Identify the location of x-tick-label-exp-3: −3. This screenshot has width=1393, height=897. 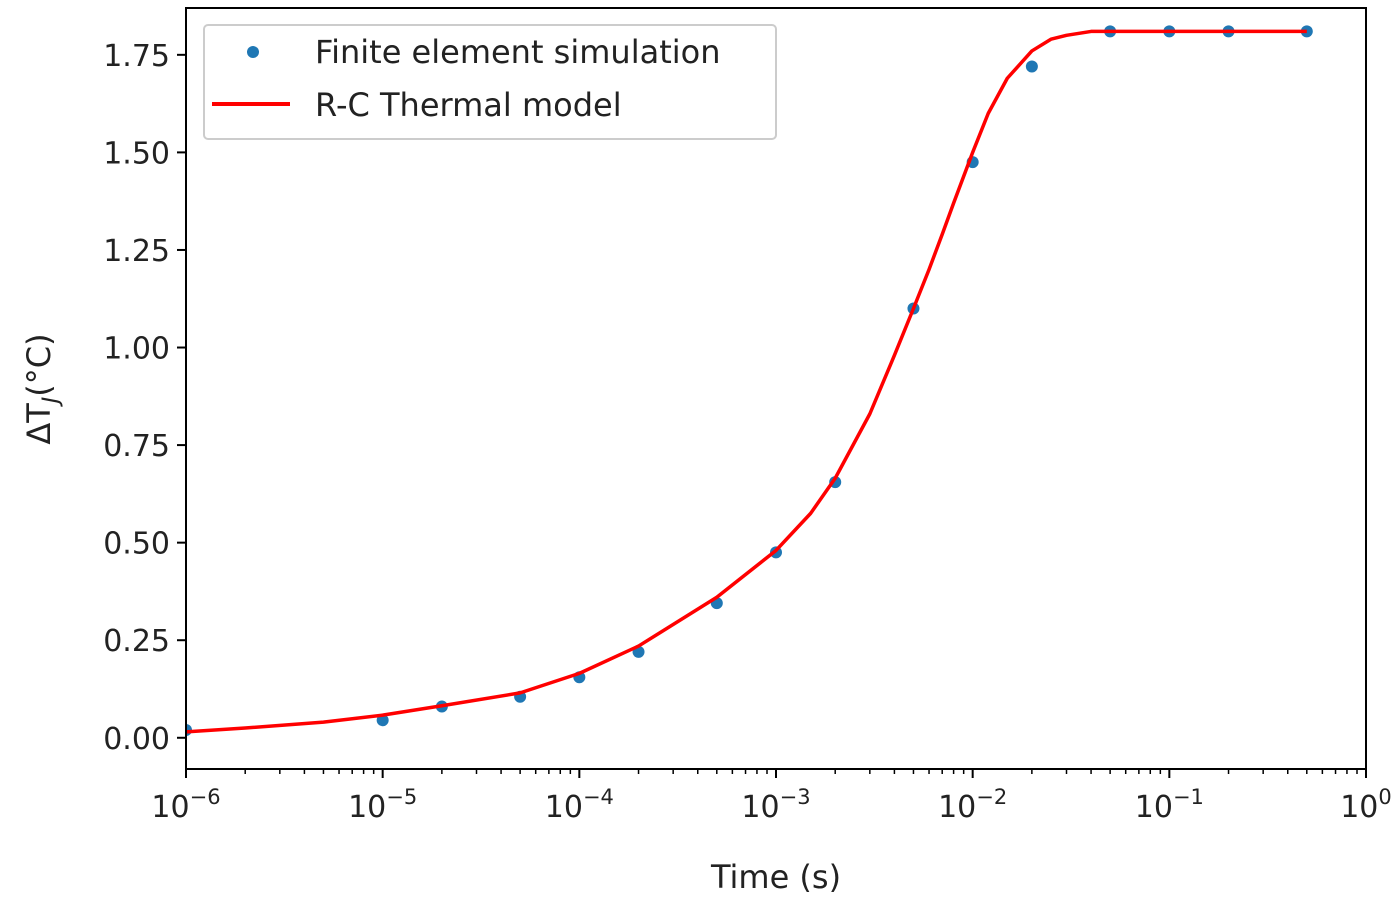
(795, 797).